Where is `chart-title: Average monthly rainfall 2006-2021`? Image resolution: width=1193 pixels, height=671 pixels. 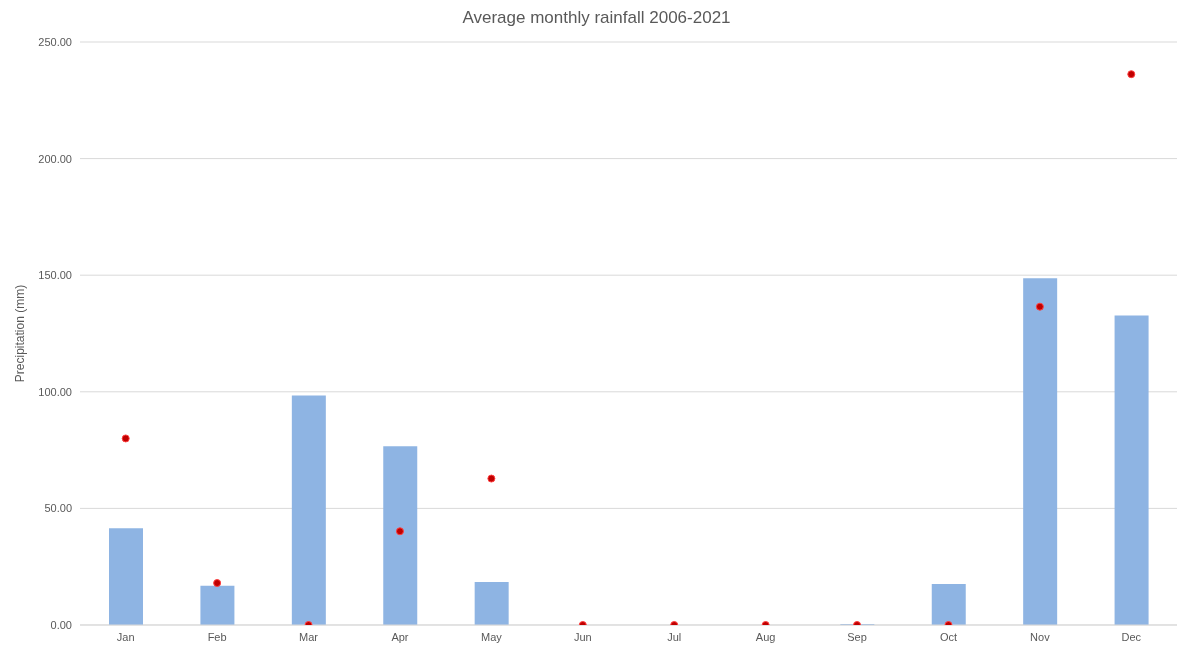
chart-title: Average monthly rainfall 2006-2021 is located at coordinates (596, 18).